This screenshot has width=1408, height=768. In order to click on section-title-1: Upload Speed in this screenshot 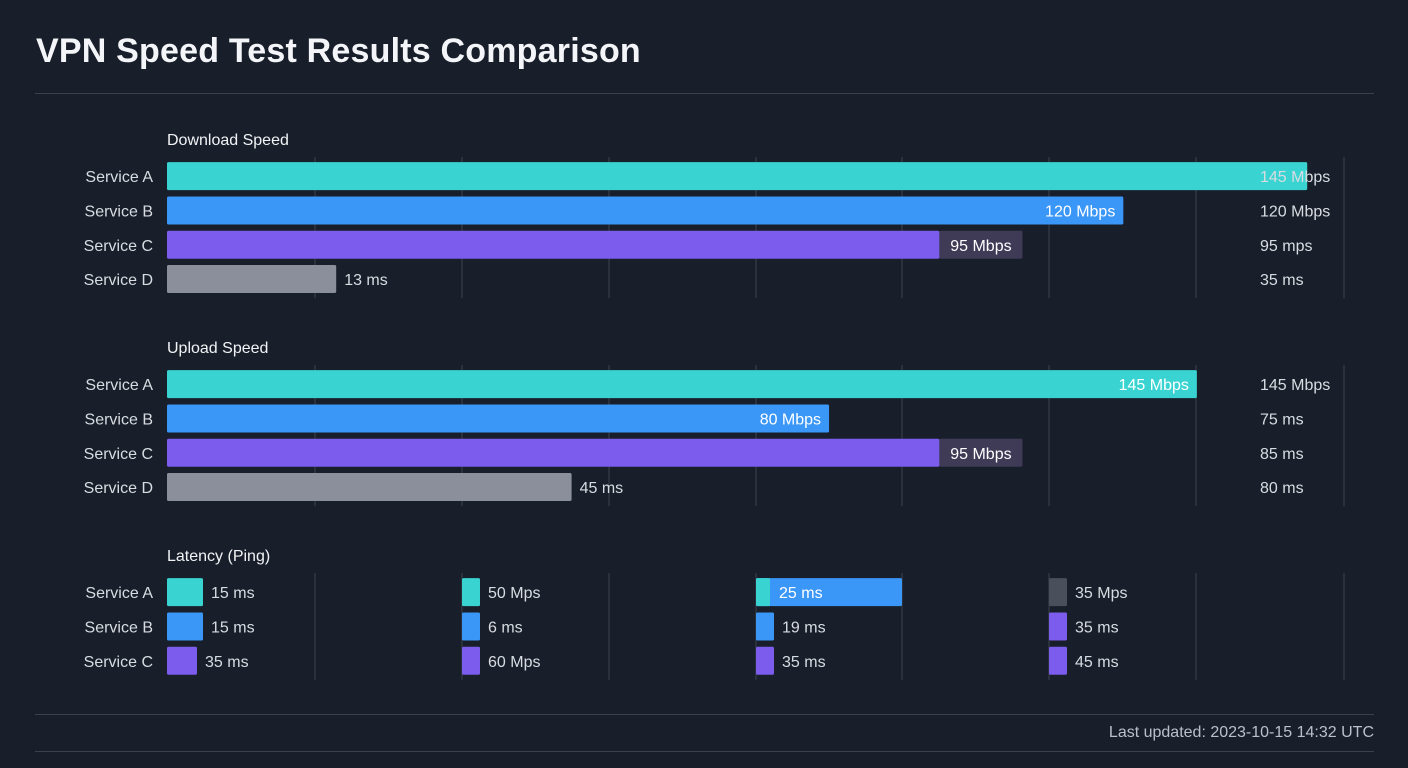, I will do `click(217, 348)`.